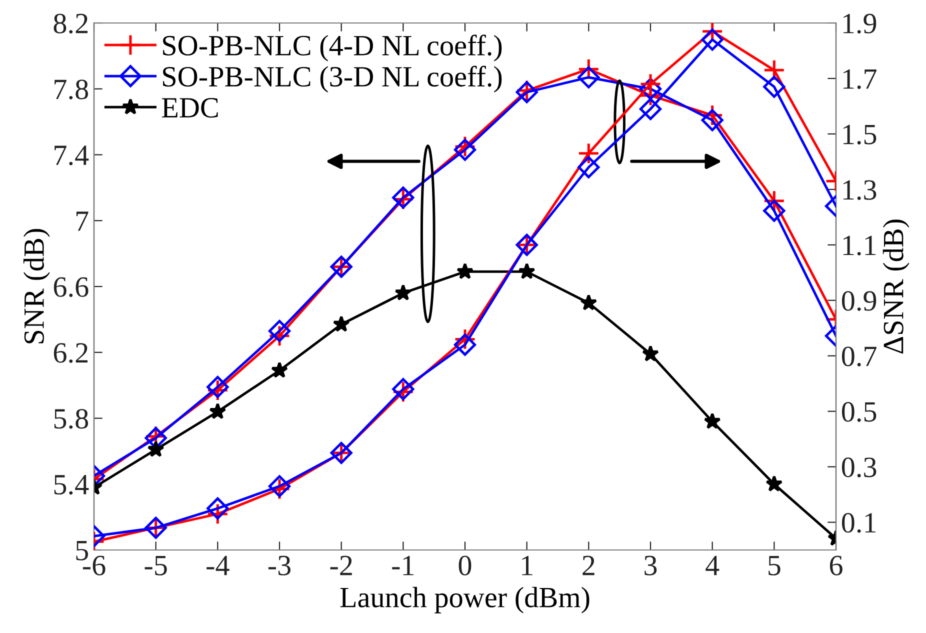  Describe the element at coordinates (71, 156) in the screenshot. I see `y-tick-label: 7.4` at that location.